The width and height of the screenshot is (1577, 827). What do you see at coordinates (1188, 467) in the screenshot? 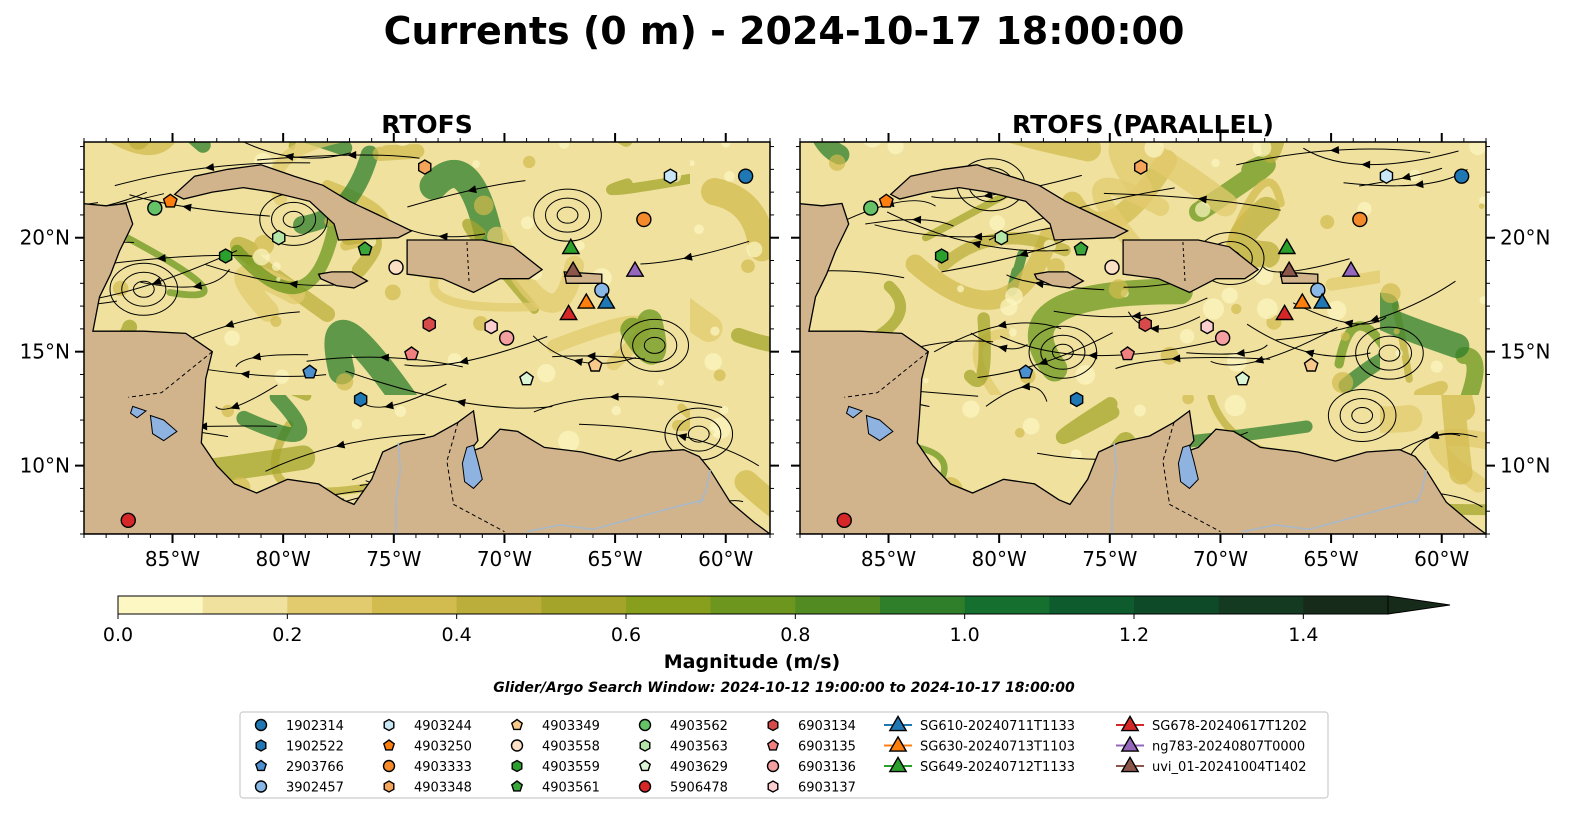
I see `lake-maracaibo` at bounding box center [1188, 467].